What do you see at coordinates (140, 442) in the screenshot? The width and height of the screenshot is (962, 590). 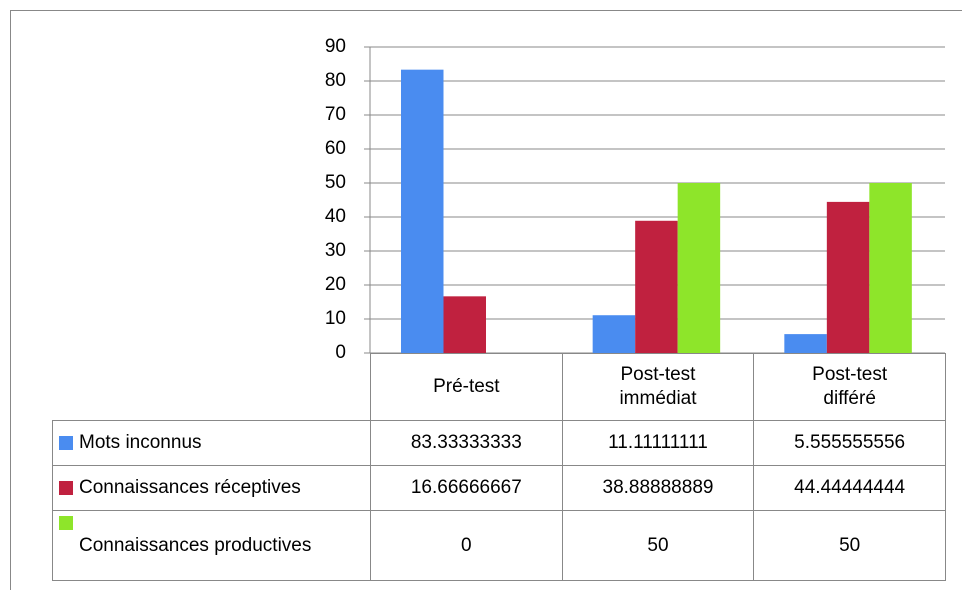 I see `legend-label: Mots inconnus` at bounding box center [140, 442].